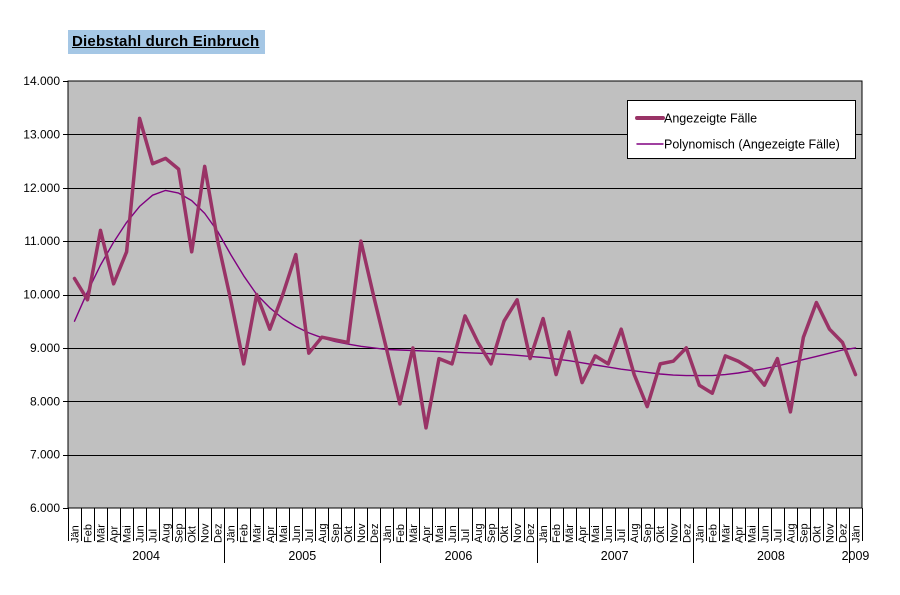  I want to click on x-year-label: 2008, so click(771, 556).